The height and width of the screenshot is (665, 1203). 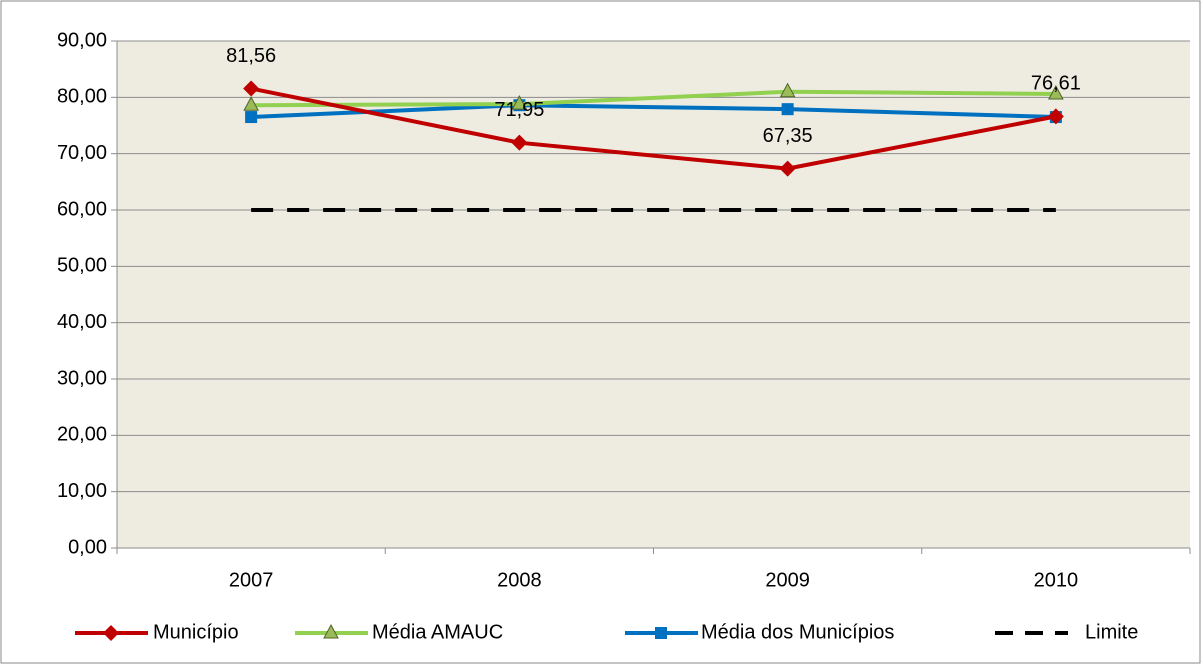 I want to click on legend-item: Limite, so click(x=1066, y=632).